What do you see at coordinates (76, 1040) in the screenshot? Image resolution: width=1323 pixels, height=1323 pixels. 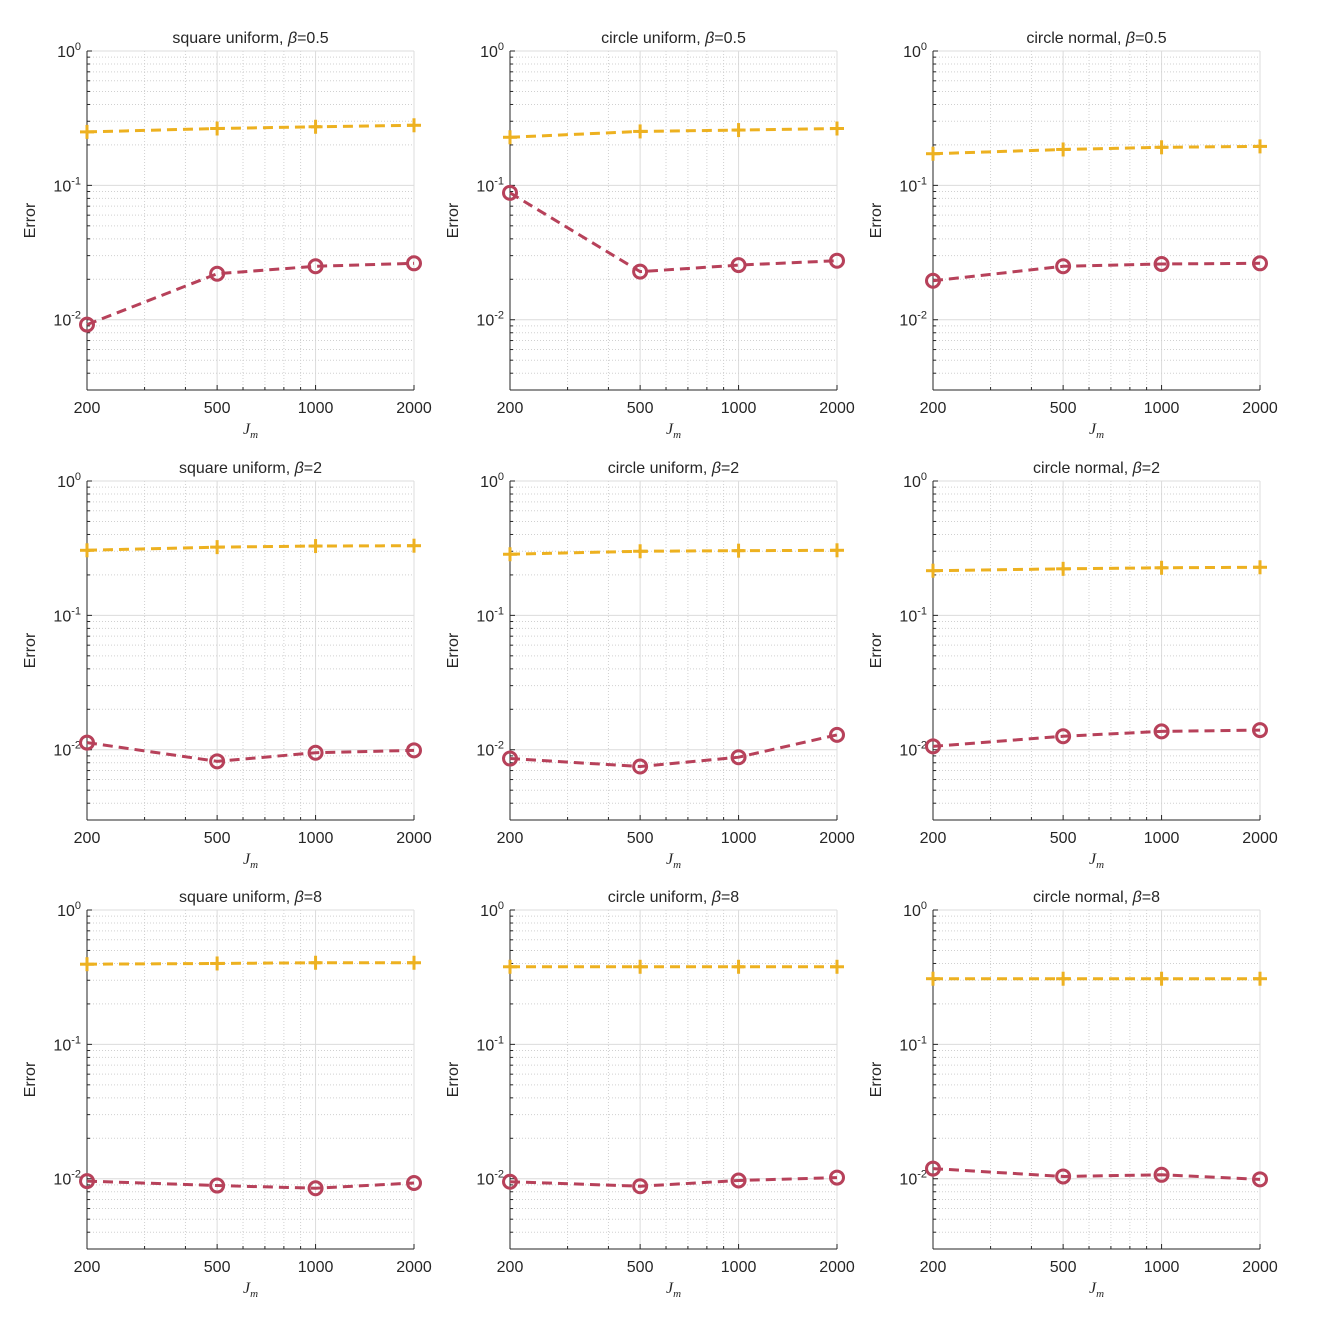 I see `y-tick-exponent: -1` at bounding box center [76, 1040].